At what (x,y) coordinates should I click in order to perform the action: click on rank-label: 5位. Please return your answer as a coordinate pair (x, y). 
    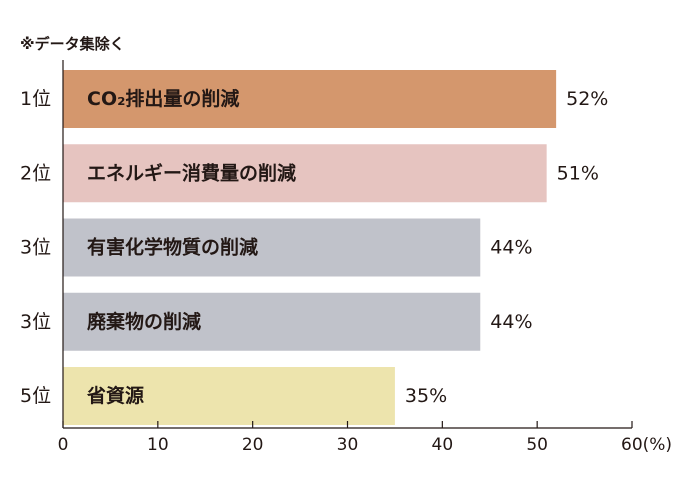
    Looking at the image, I should click on (35, 396).